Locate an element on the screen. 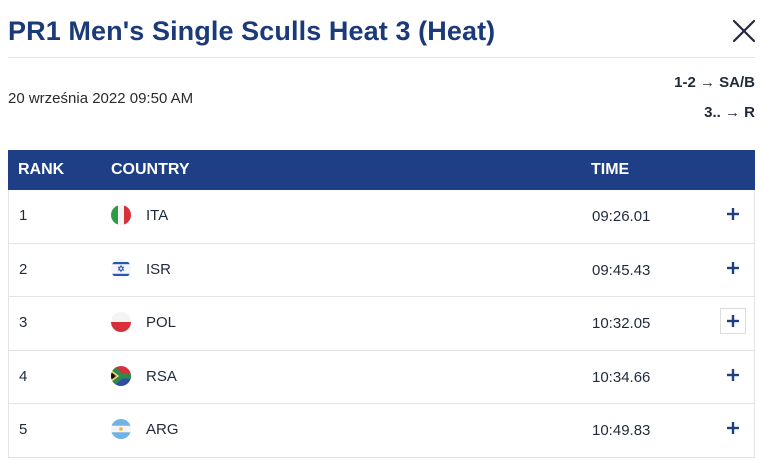 This screenshot has height=462, width=763. time-cell: 10:34.66 is located at coordinates (621, 377).